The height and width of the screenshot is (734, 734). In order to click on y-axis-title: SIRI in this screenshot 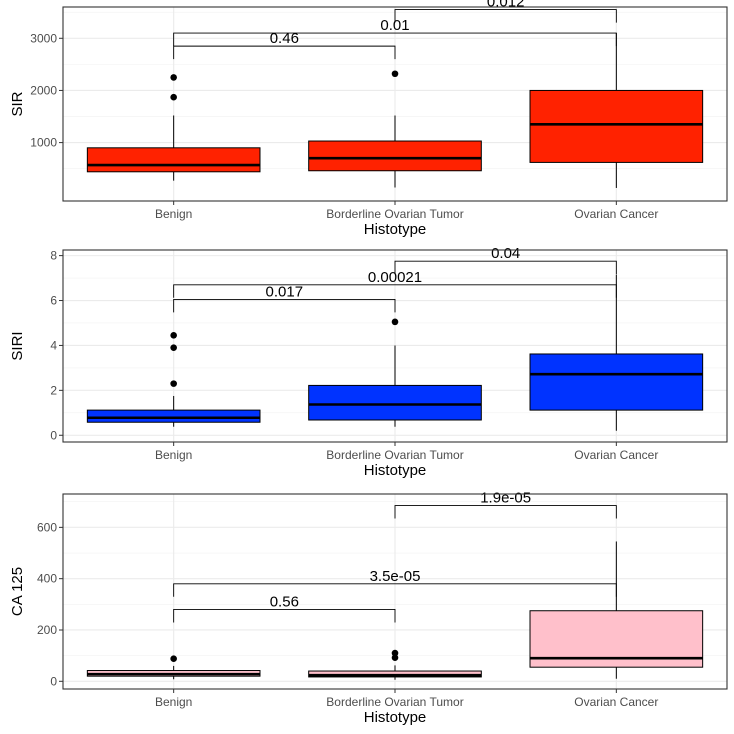, I will do `click(17, 345)`.